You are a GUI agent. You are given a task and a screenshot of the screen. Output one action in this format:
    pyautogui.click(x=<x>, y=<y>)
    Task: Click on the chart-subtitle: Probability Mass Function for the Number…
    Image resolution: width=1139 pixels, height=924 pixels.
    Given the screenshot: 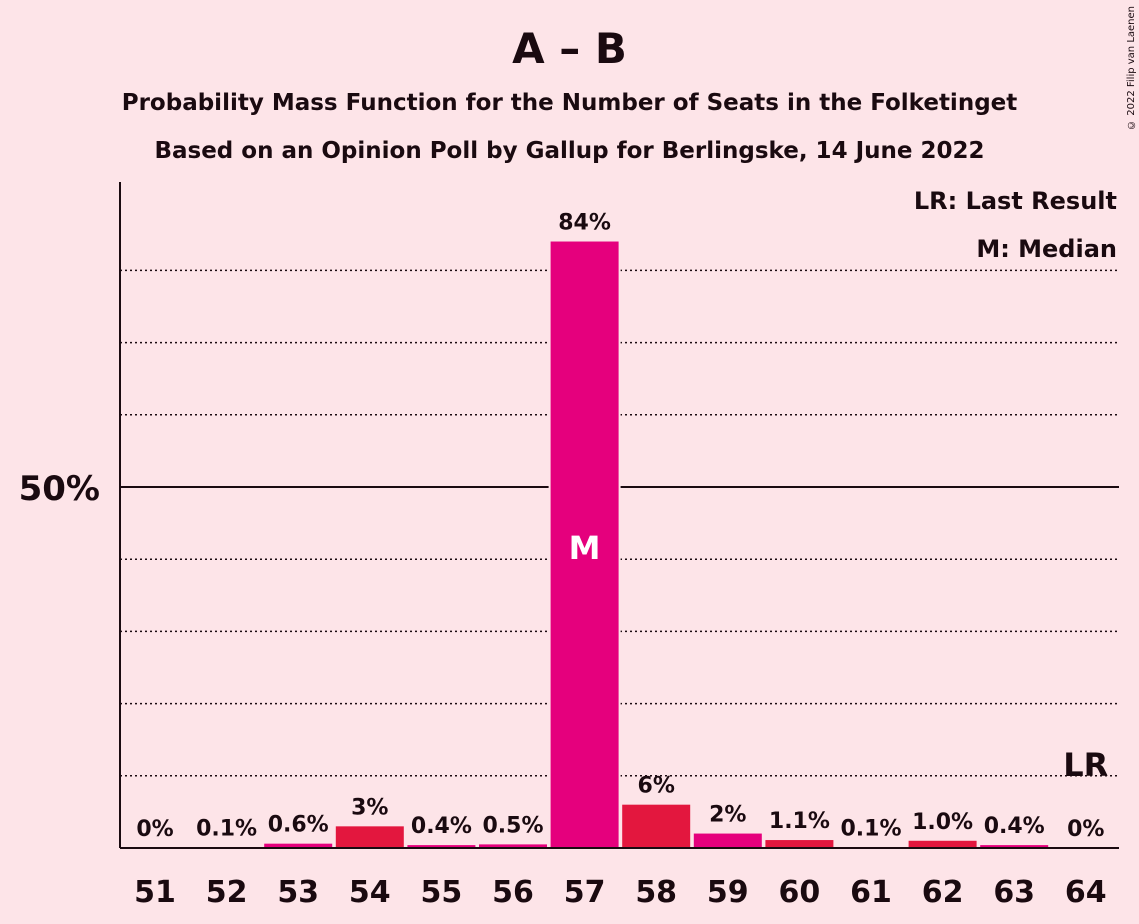 What is the action you would take?
    pyautogui.click(x=569, y=103)
    